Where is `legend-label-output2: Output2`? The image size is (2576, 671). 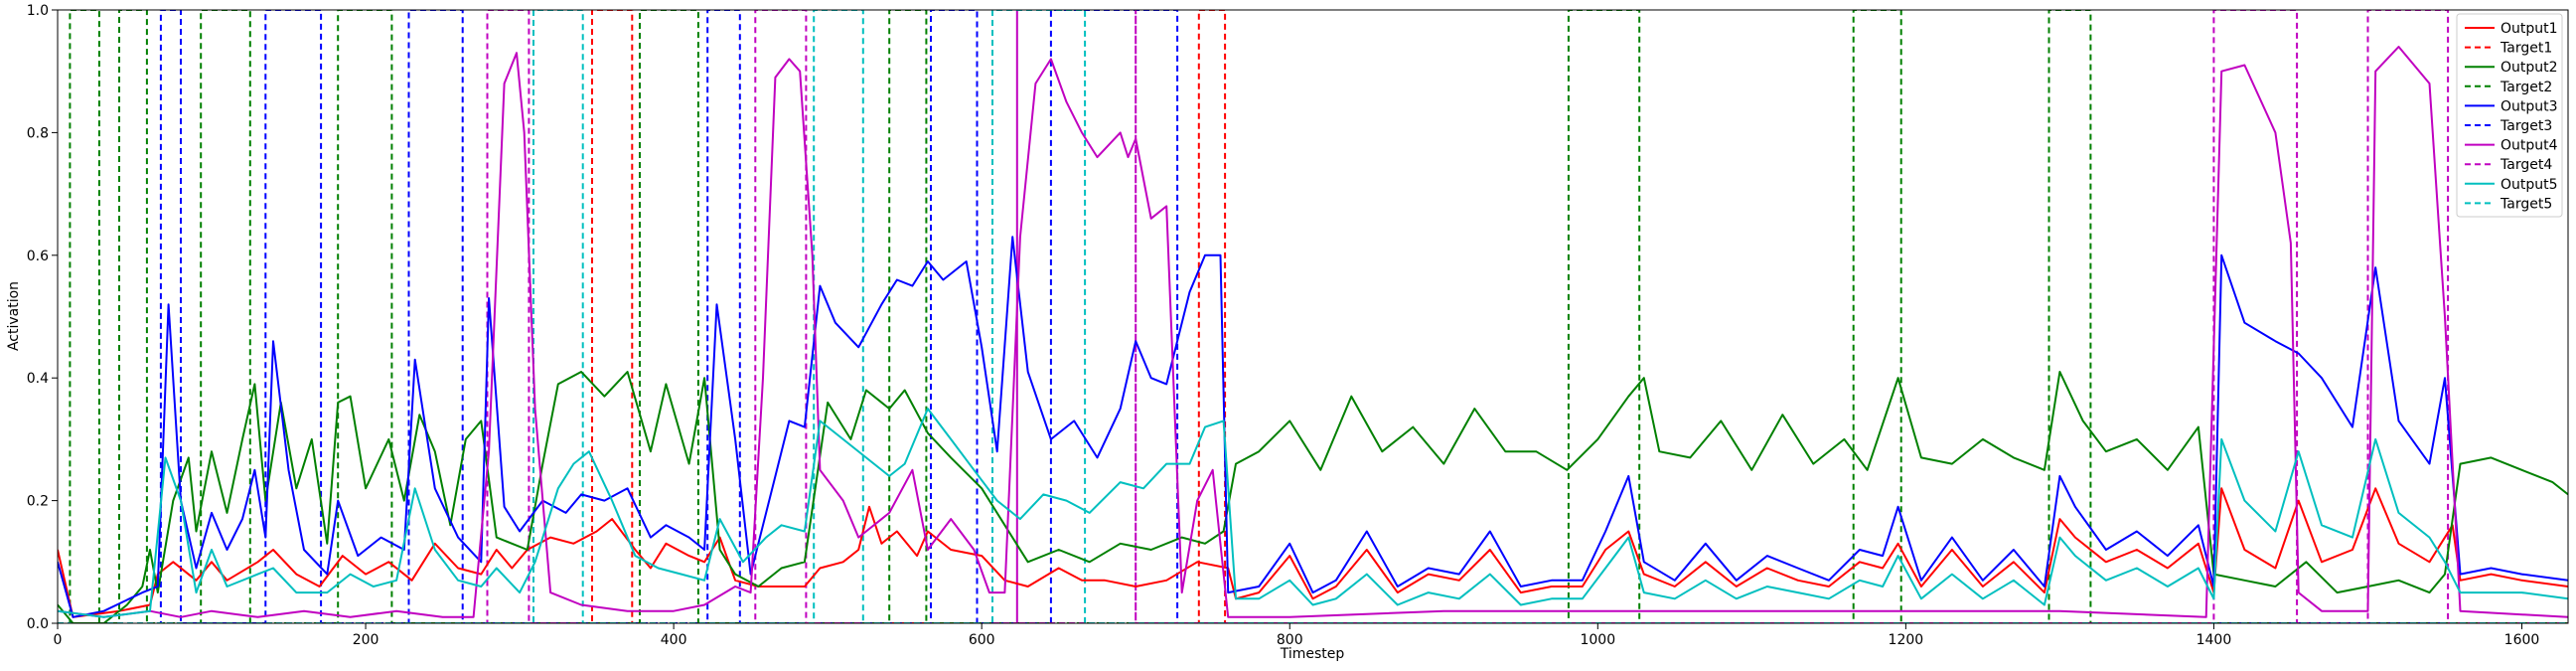 legend-label-output2: Output2 is located at coordinates (2529, 68).